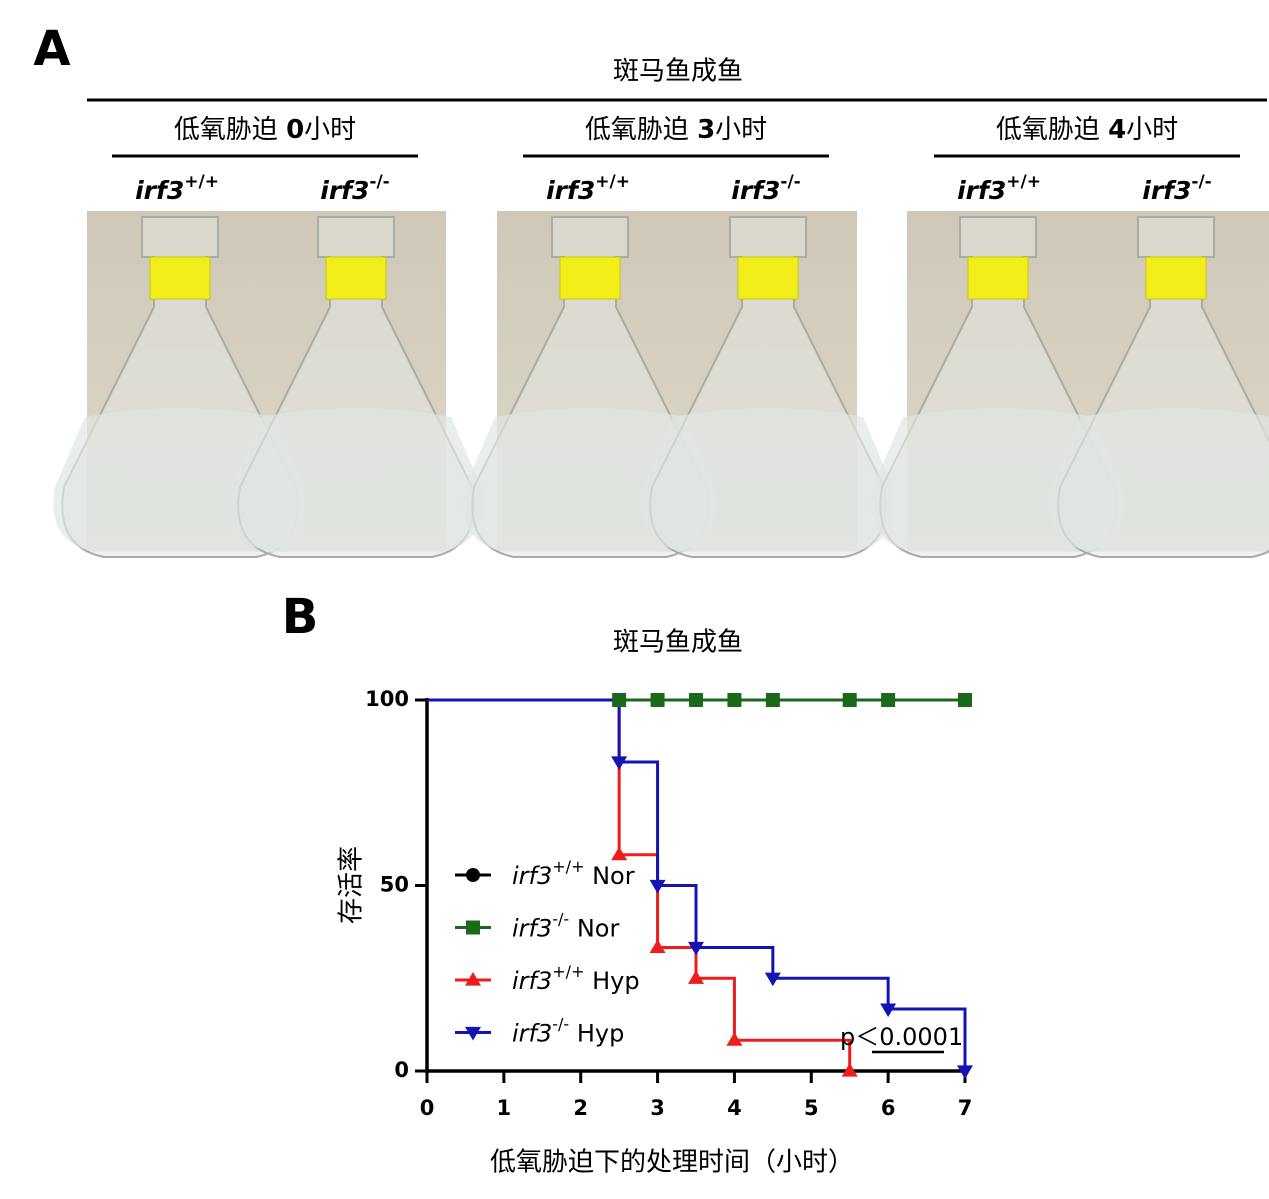 This screenshot has width=1269, height=1199. Describe the element at coordinates (676, 130) in the screenshot. I see `condition-label: 低氧胁迫 3小时` at that location.